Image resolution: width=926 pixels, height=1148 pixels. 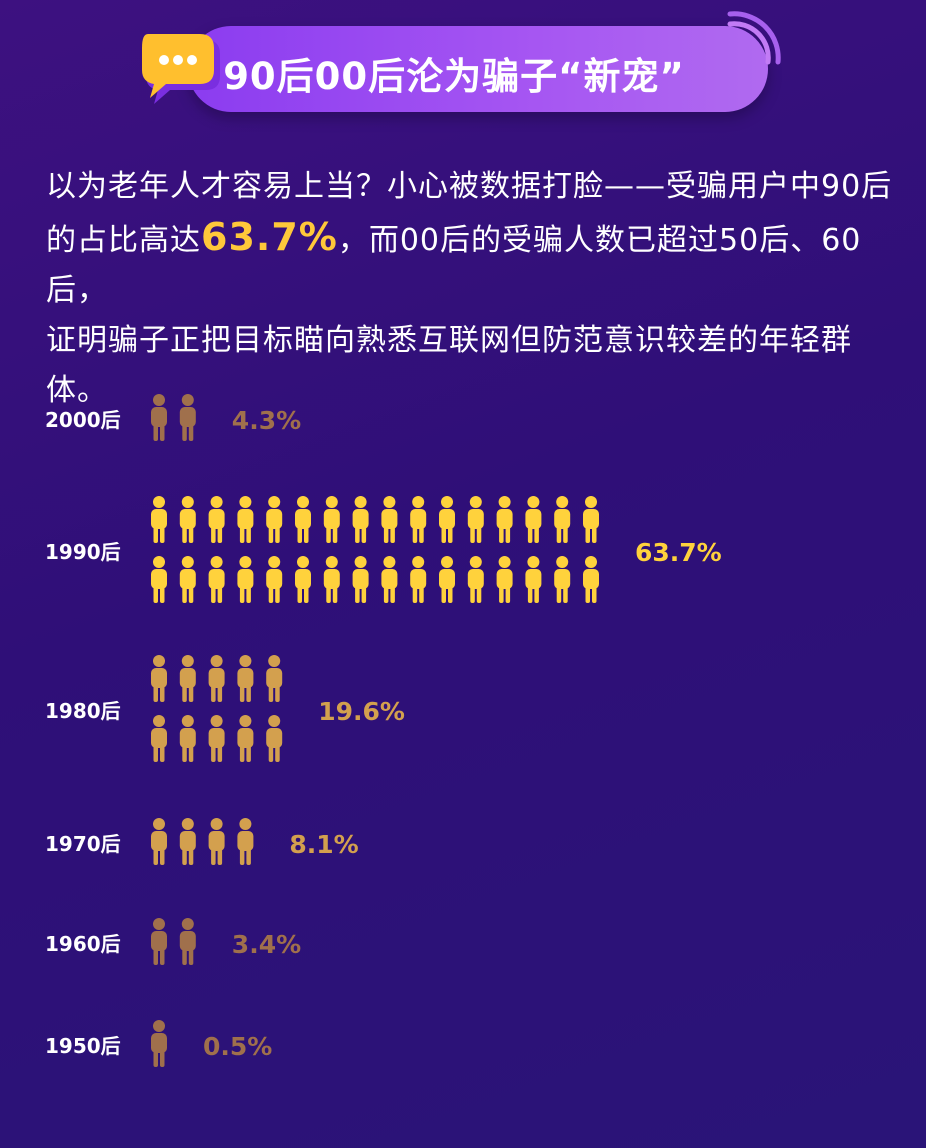 I want to click on intro-line-2-post: ，而00后的受骗人数已超过50后、60后，, so click(x=454, y=265).